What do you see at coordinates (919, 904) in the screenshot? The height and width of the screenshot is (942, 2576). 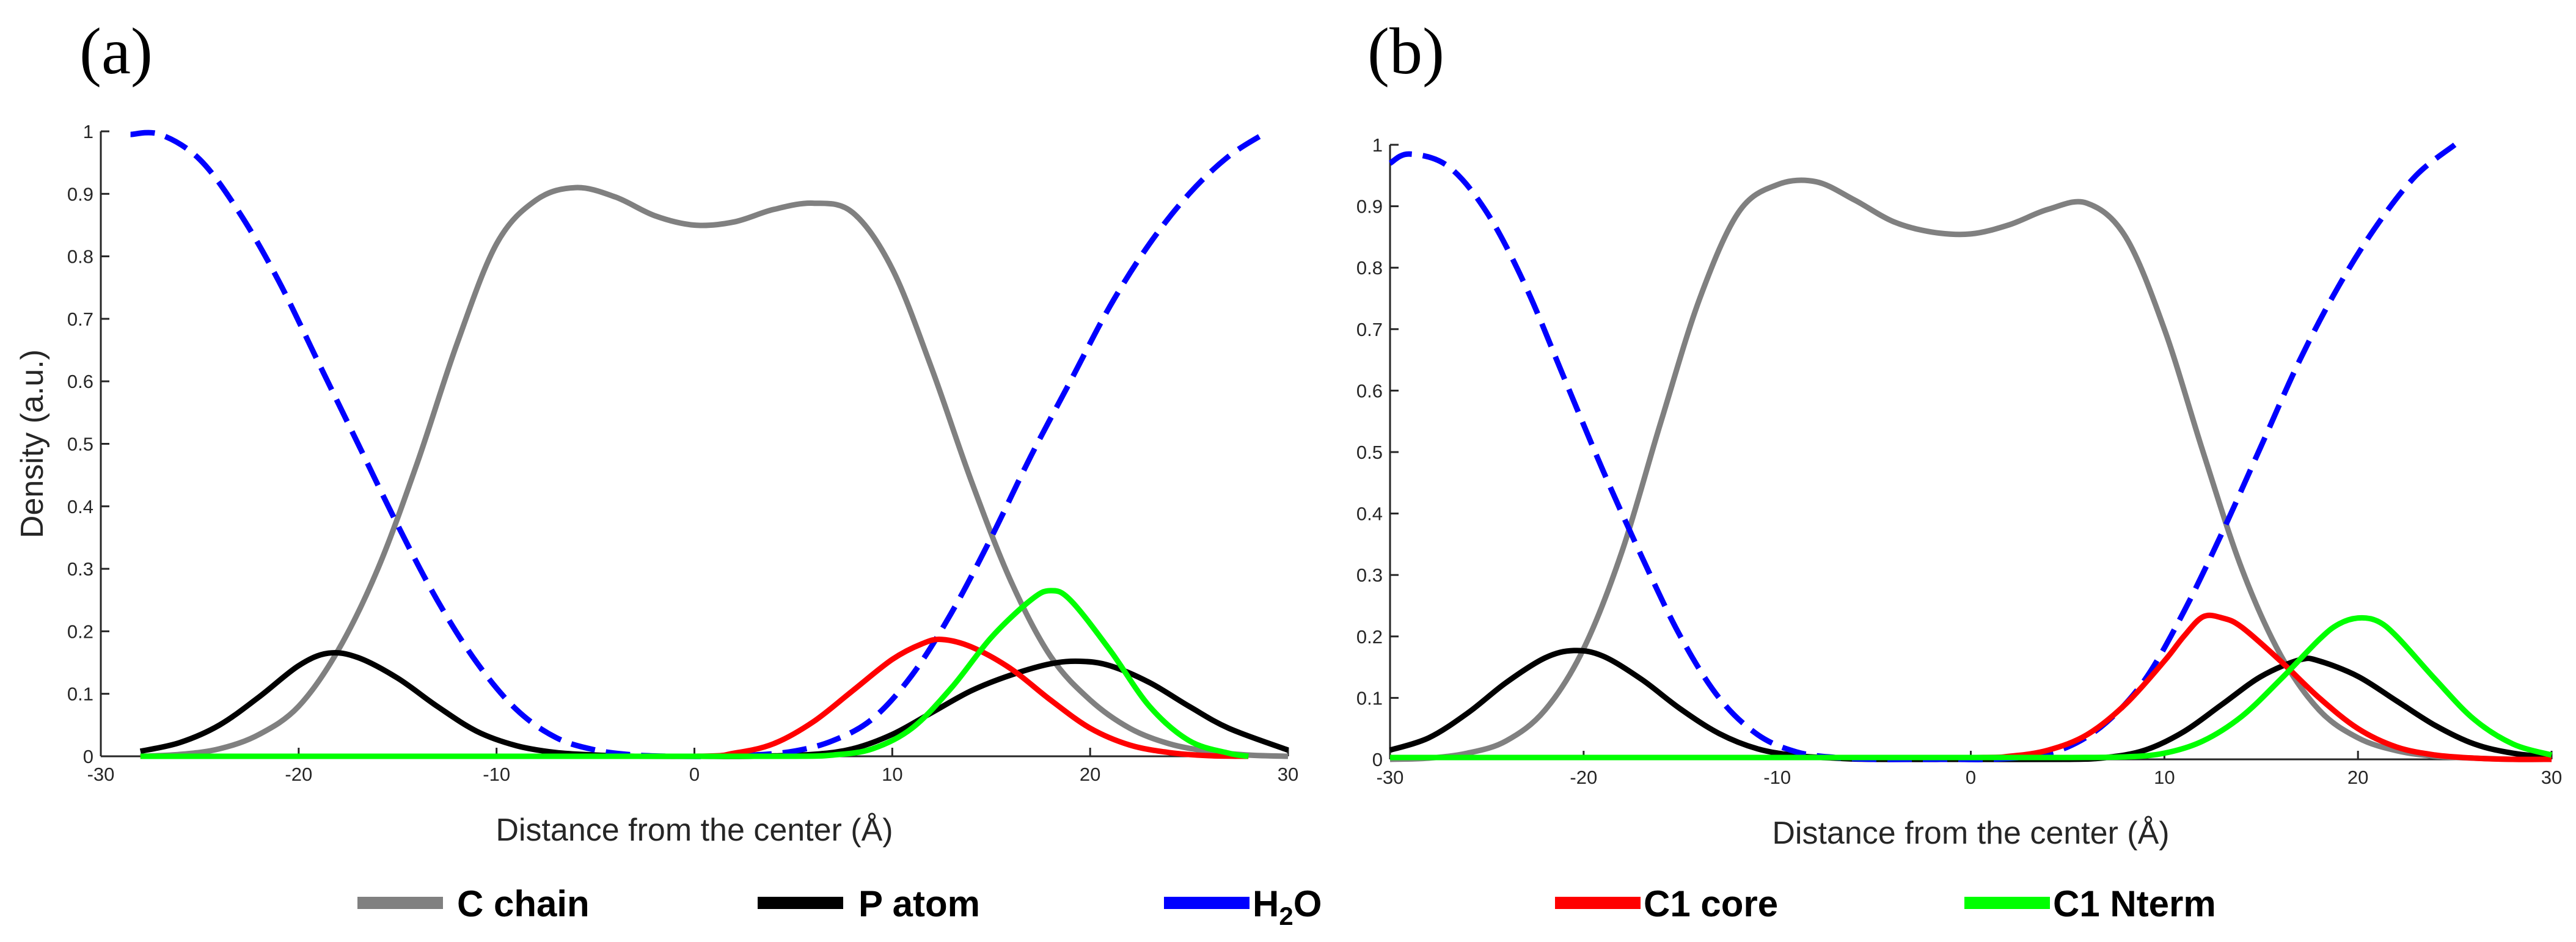 I see `legend-label-p-atom: P atom` at bounding box center [919, 904].